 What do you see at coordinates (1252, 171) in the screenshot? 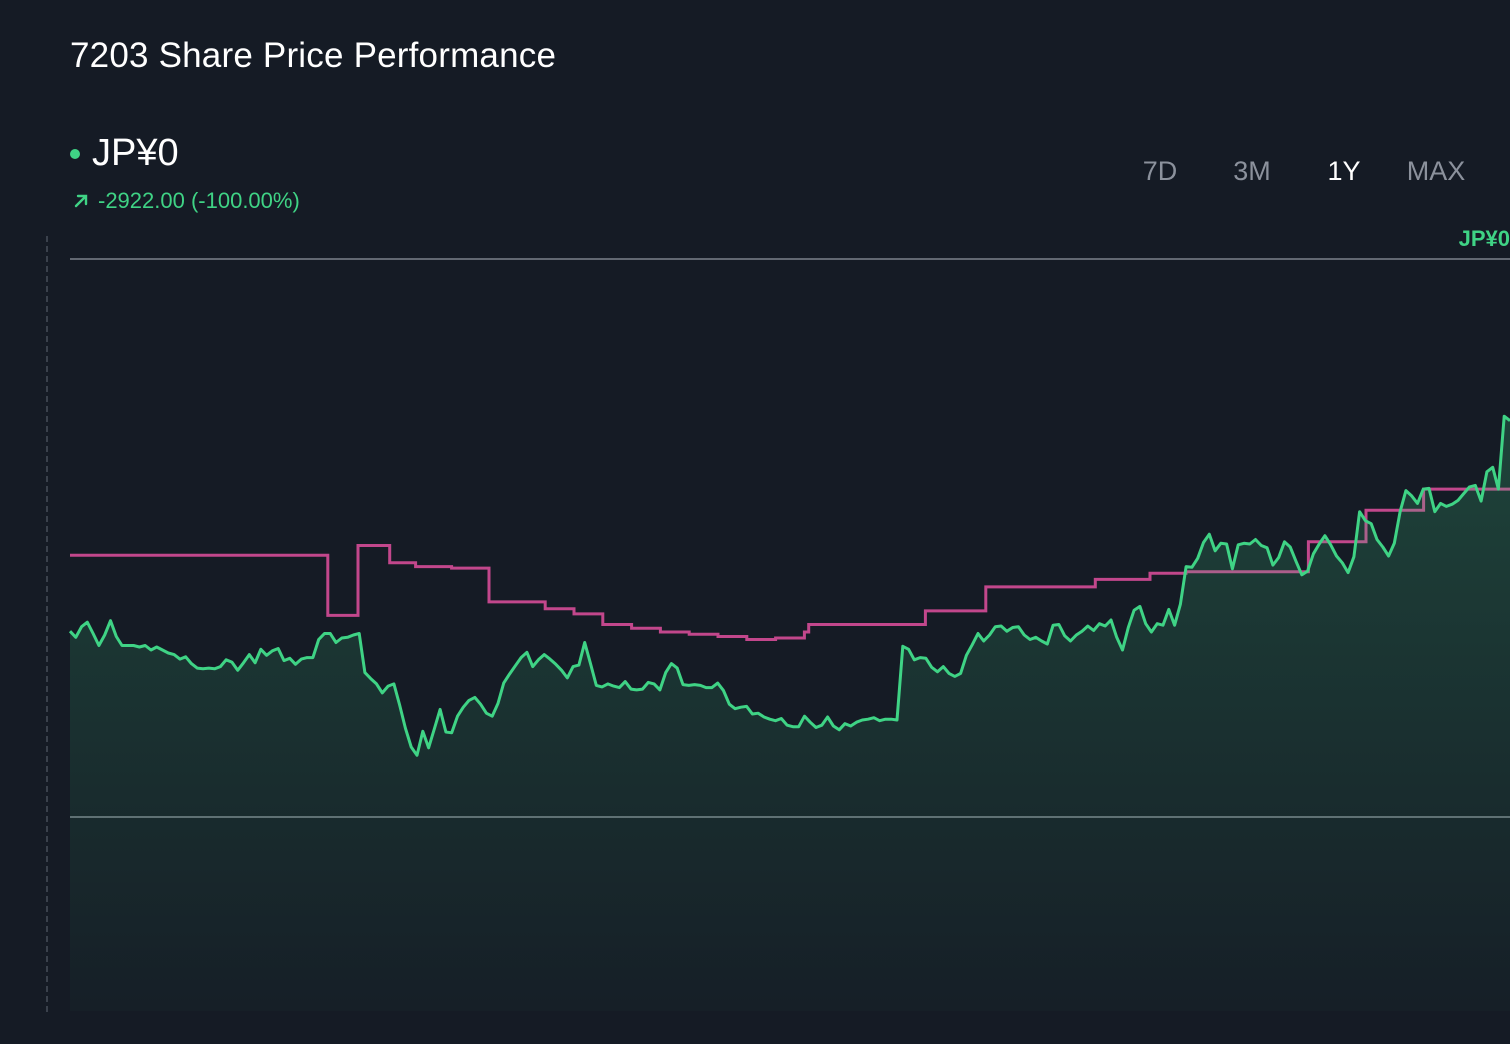
I see `tab-3m: 3M` at bounding box center [1252, 171].